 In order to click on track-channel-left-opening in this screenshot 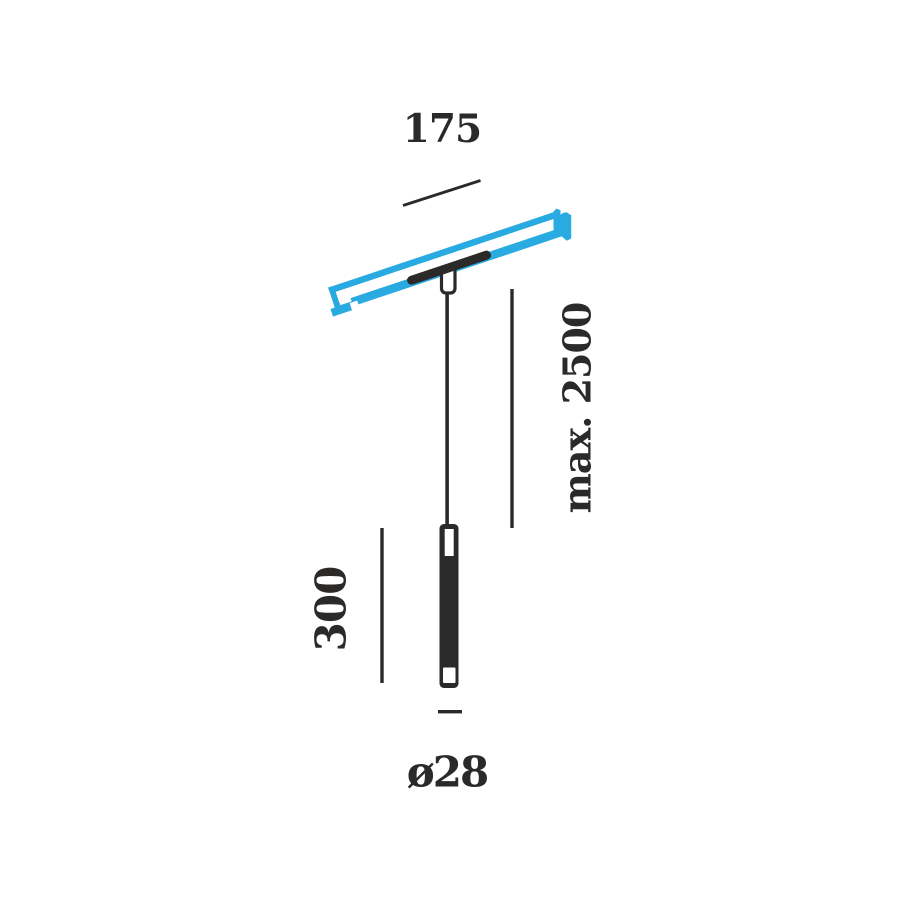, I will do `click(343, 297)`.